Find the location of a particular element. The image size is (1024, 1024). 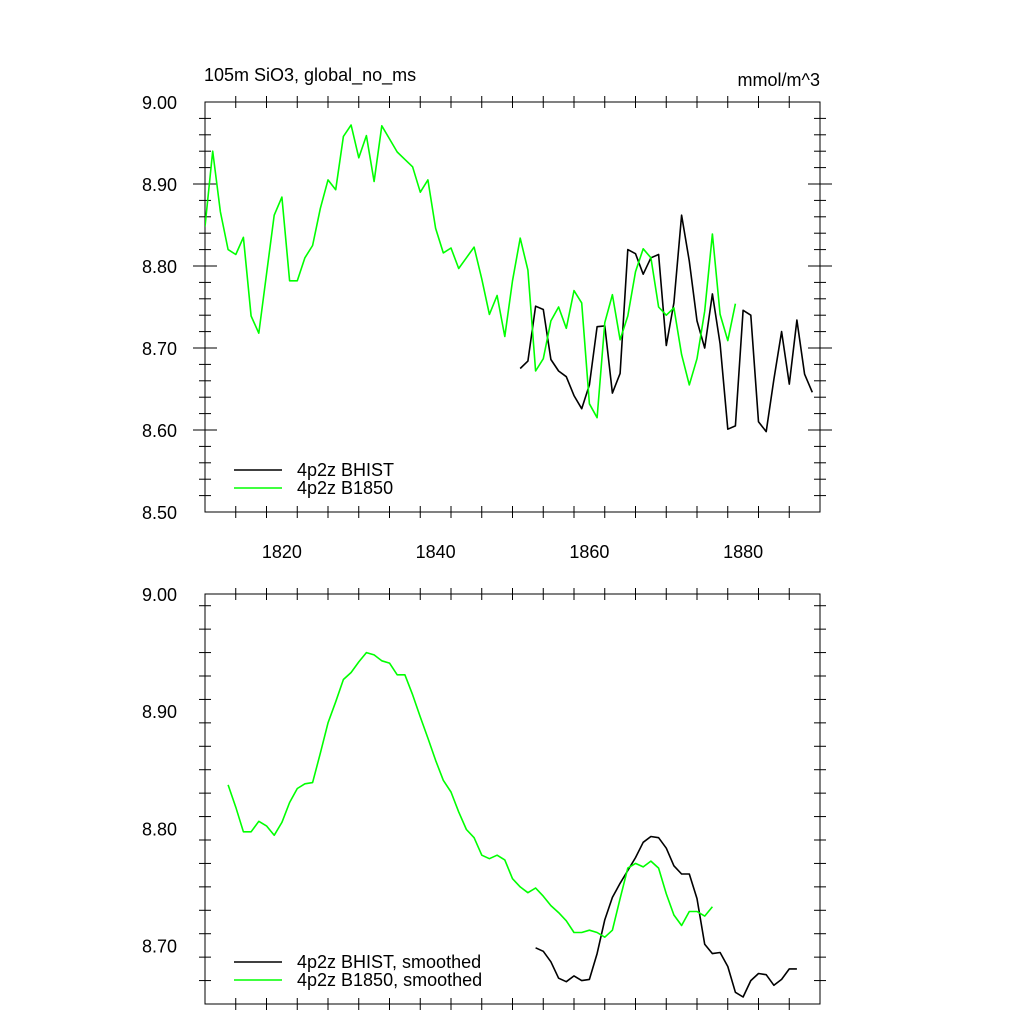

legend-label: 4p2z BHIST is located at coordinates (345, 470).